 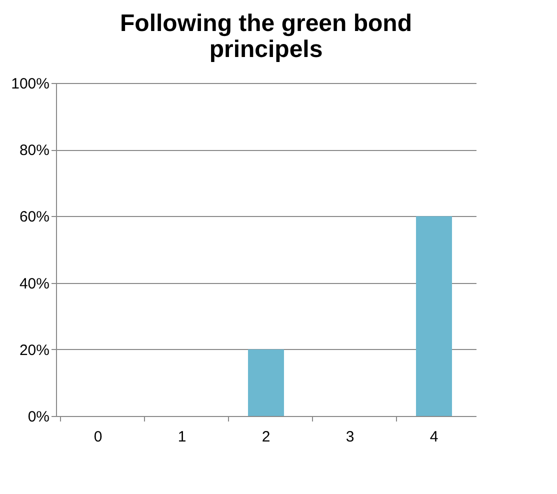 What do you see at coordinates (182, 437) in the screenshot?
I see `x-tick-label: 1` at bounding box center [182, 437].